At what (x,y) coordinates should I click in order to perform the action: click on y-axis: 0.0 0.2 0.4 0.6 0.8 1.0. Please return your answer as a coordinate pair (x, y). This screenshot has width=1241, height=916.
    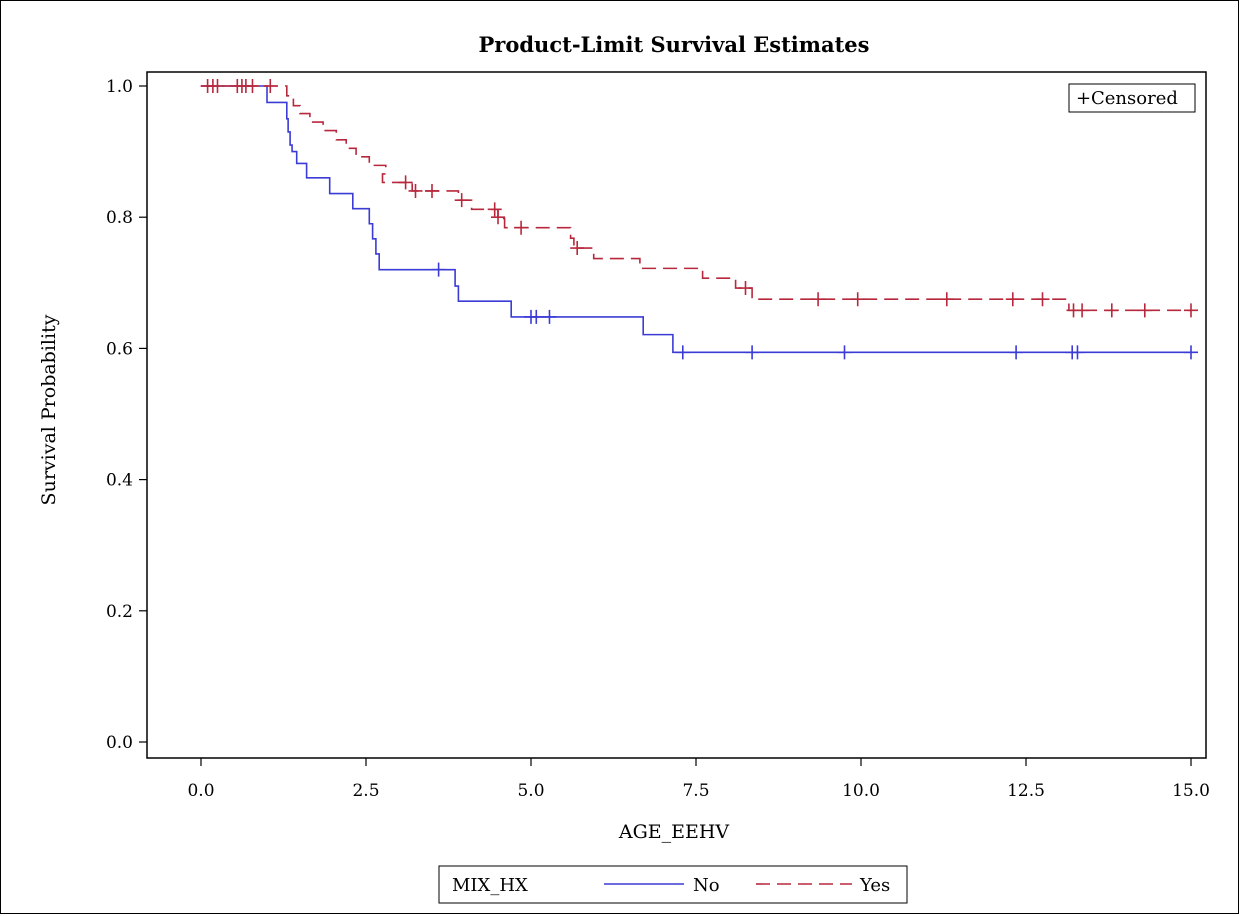
    Looking at the image, I should click on (126, 415).